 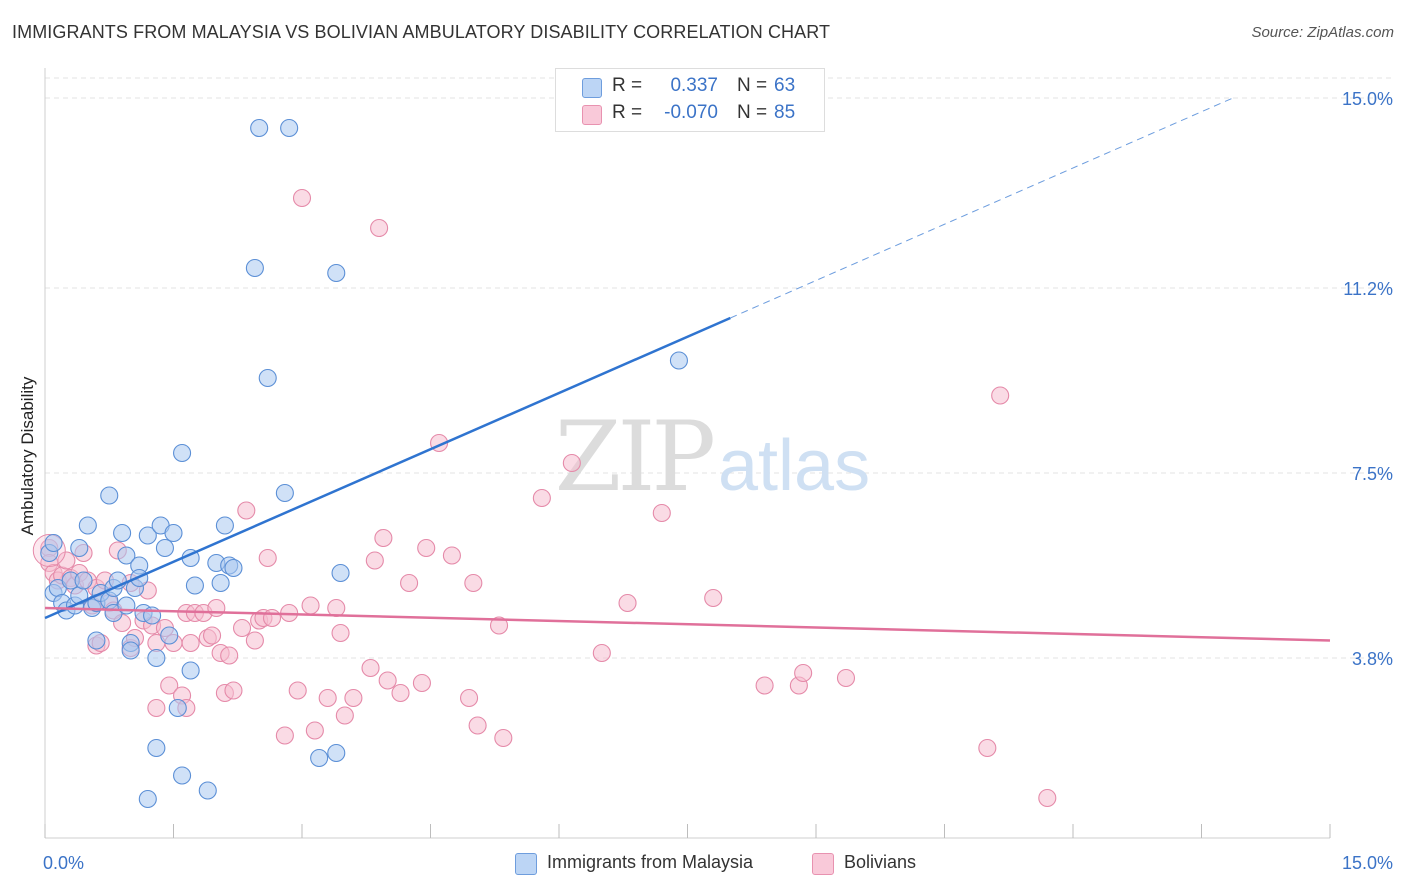 I want to click on trendline-malaysia-extension, so click(x=982, y=208).